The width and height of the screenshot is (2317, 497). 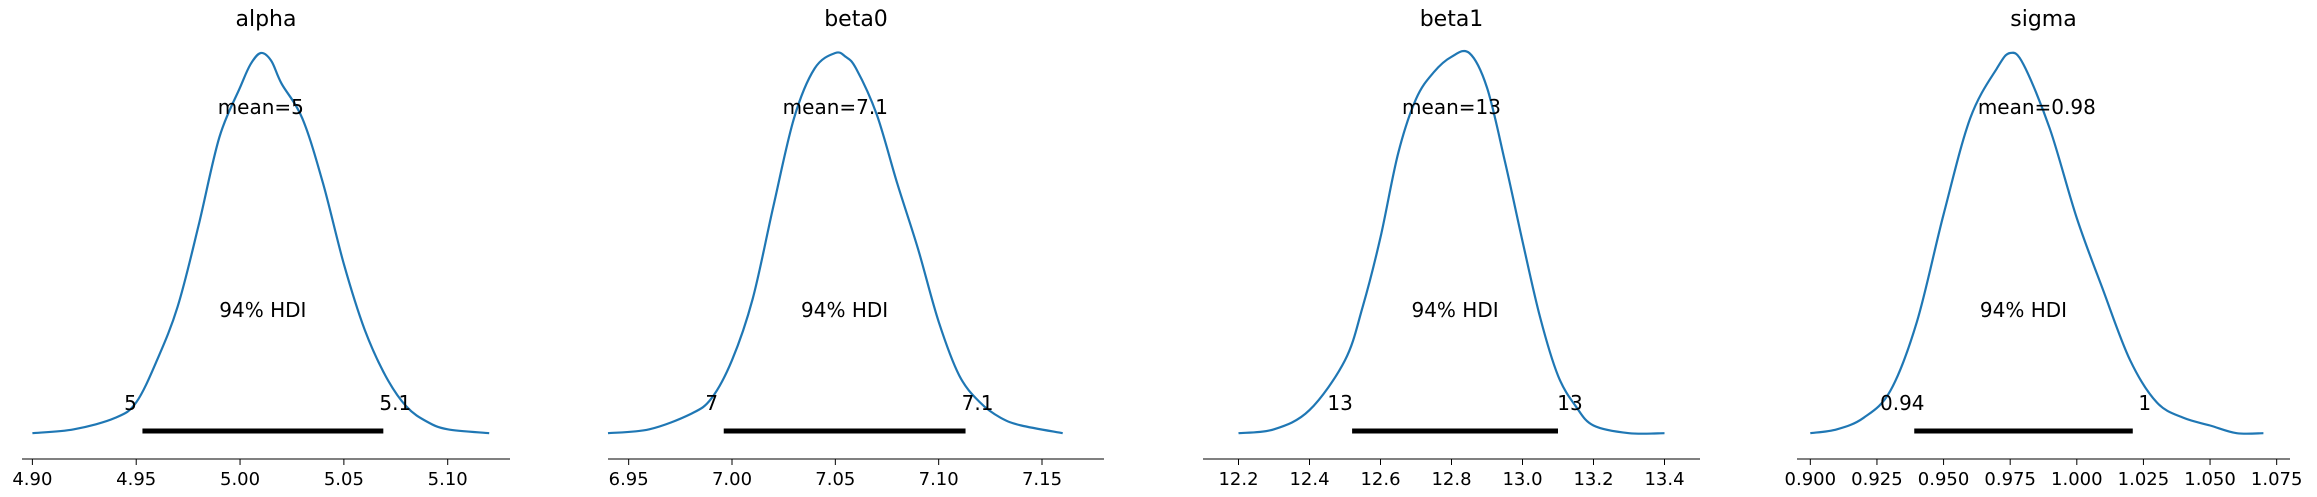 I want to click on x-tick-label: 7.10, so click(x=939, y=479).